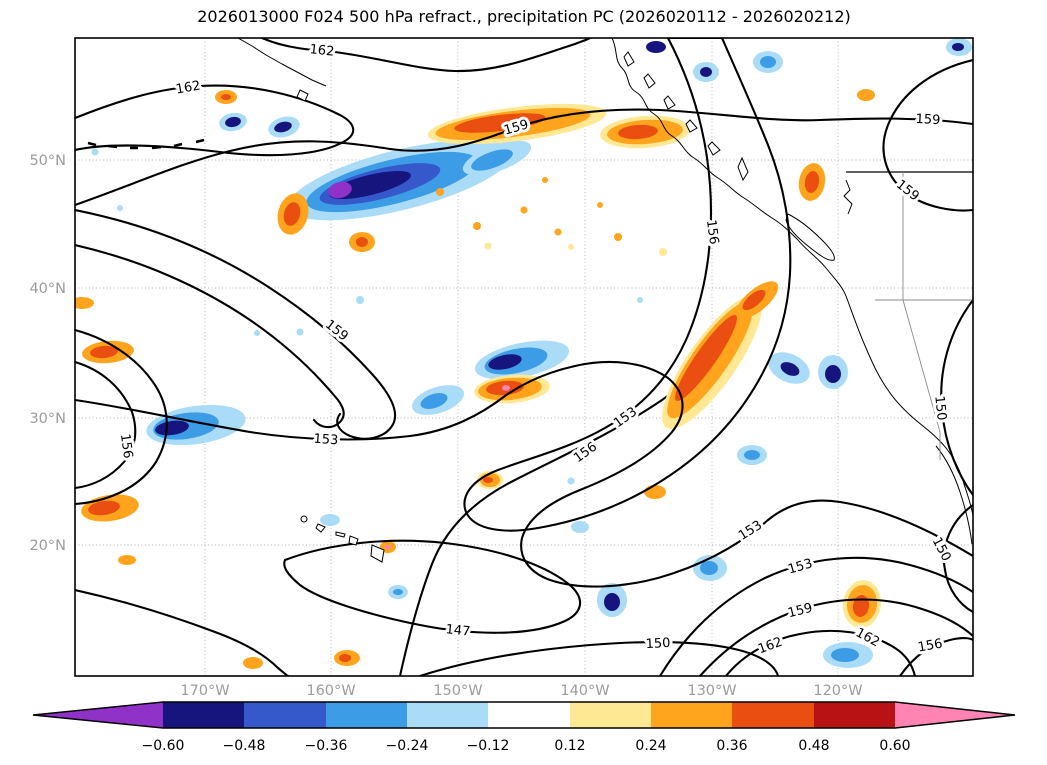 This screenshot has width=1047, height=765. I want to click on contour-label: 147, so click(458, 631).